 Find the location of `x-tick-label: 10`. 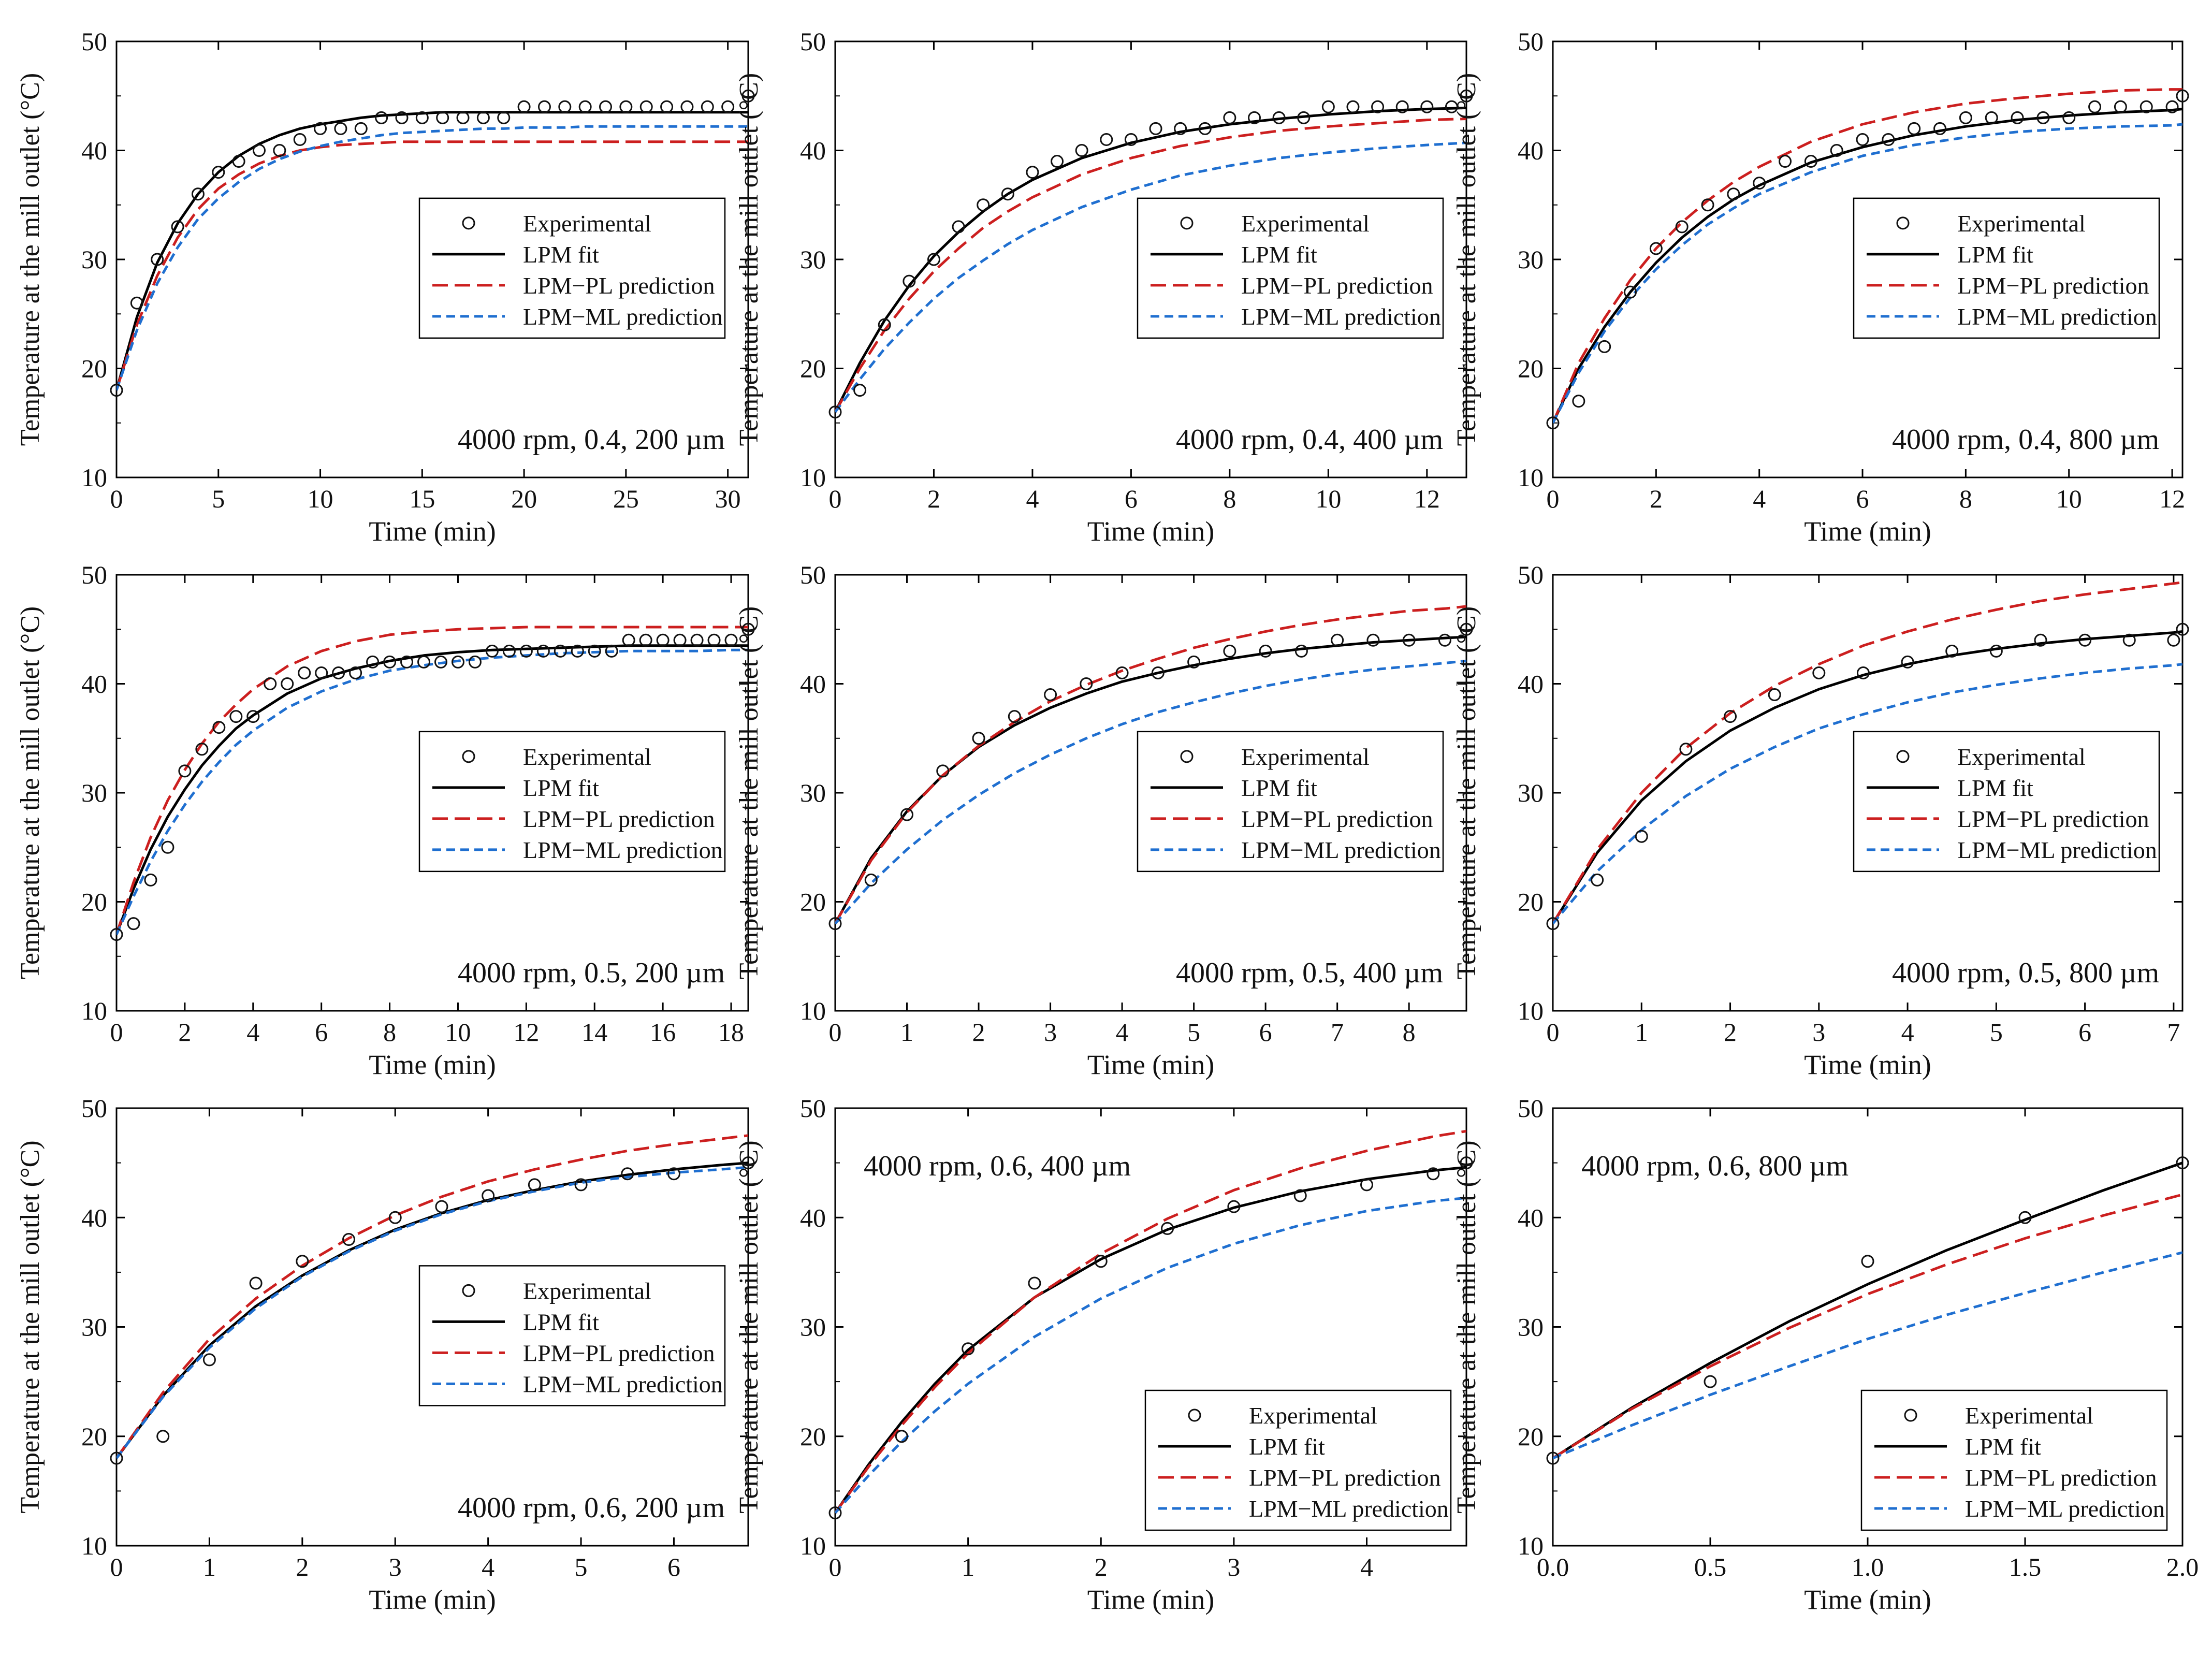

x-tick-label: 10 is located at coordinates (2069, 498).